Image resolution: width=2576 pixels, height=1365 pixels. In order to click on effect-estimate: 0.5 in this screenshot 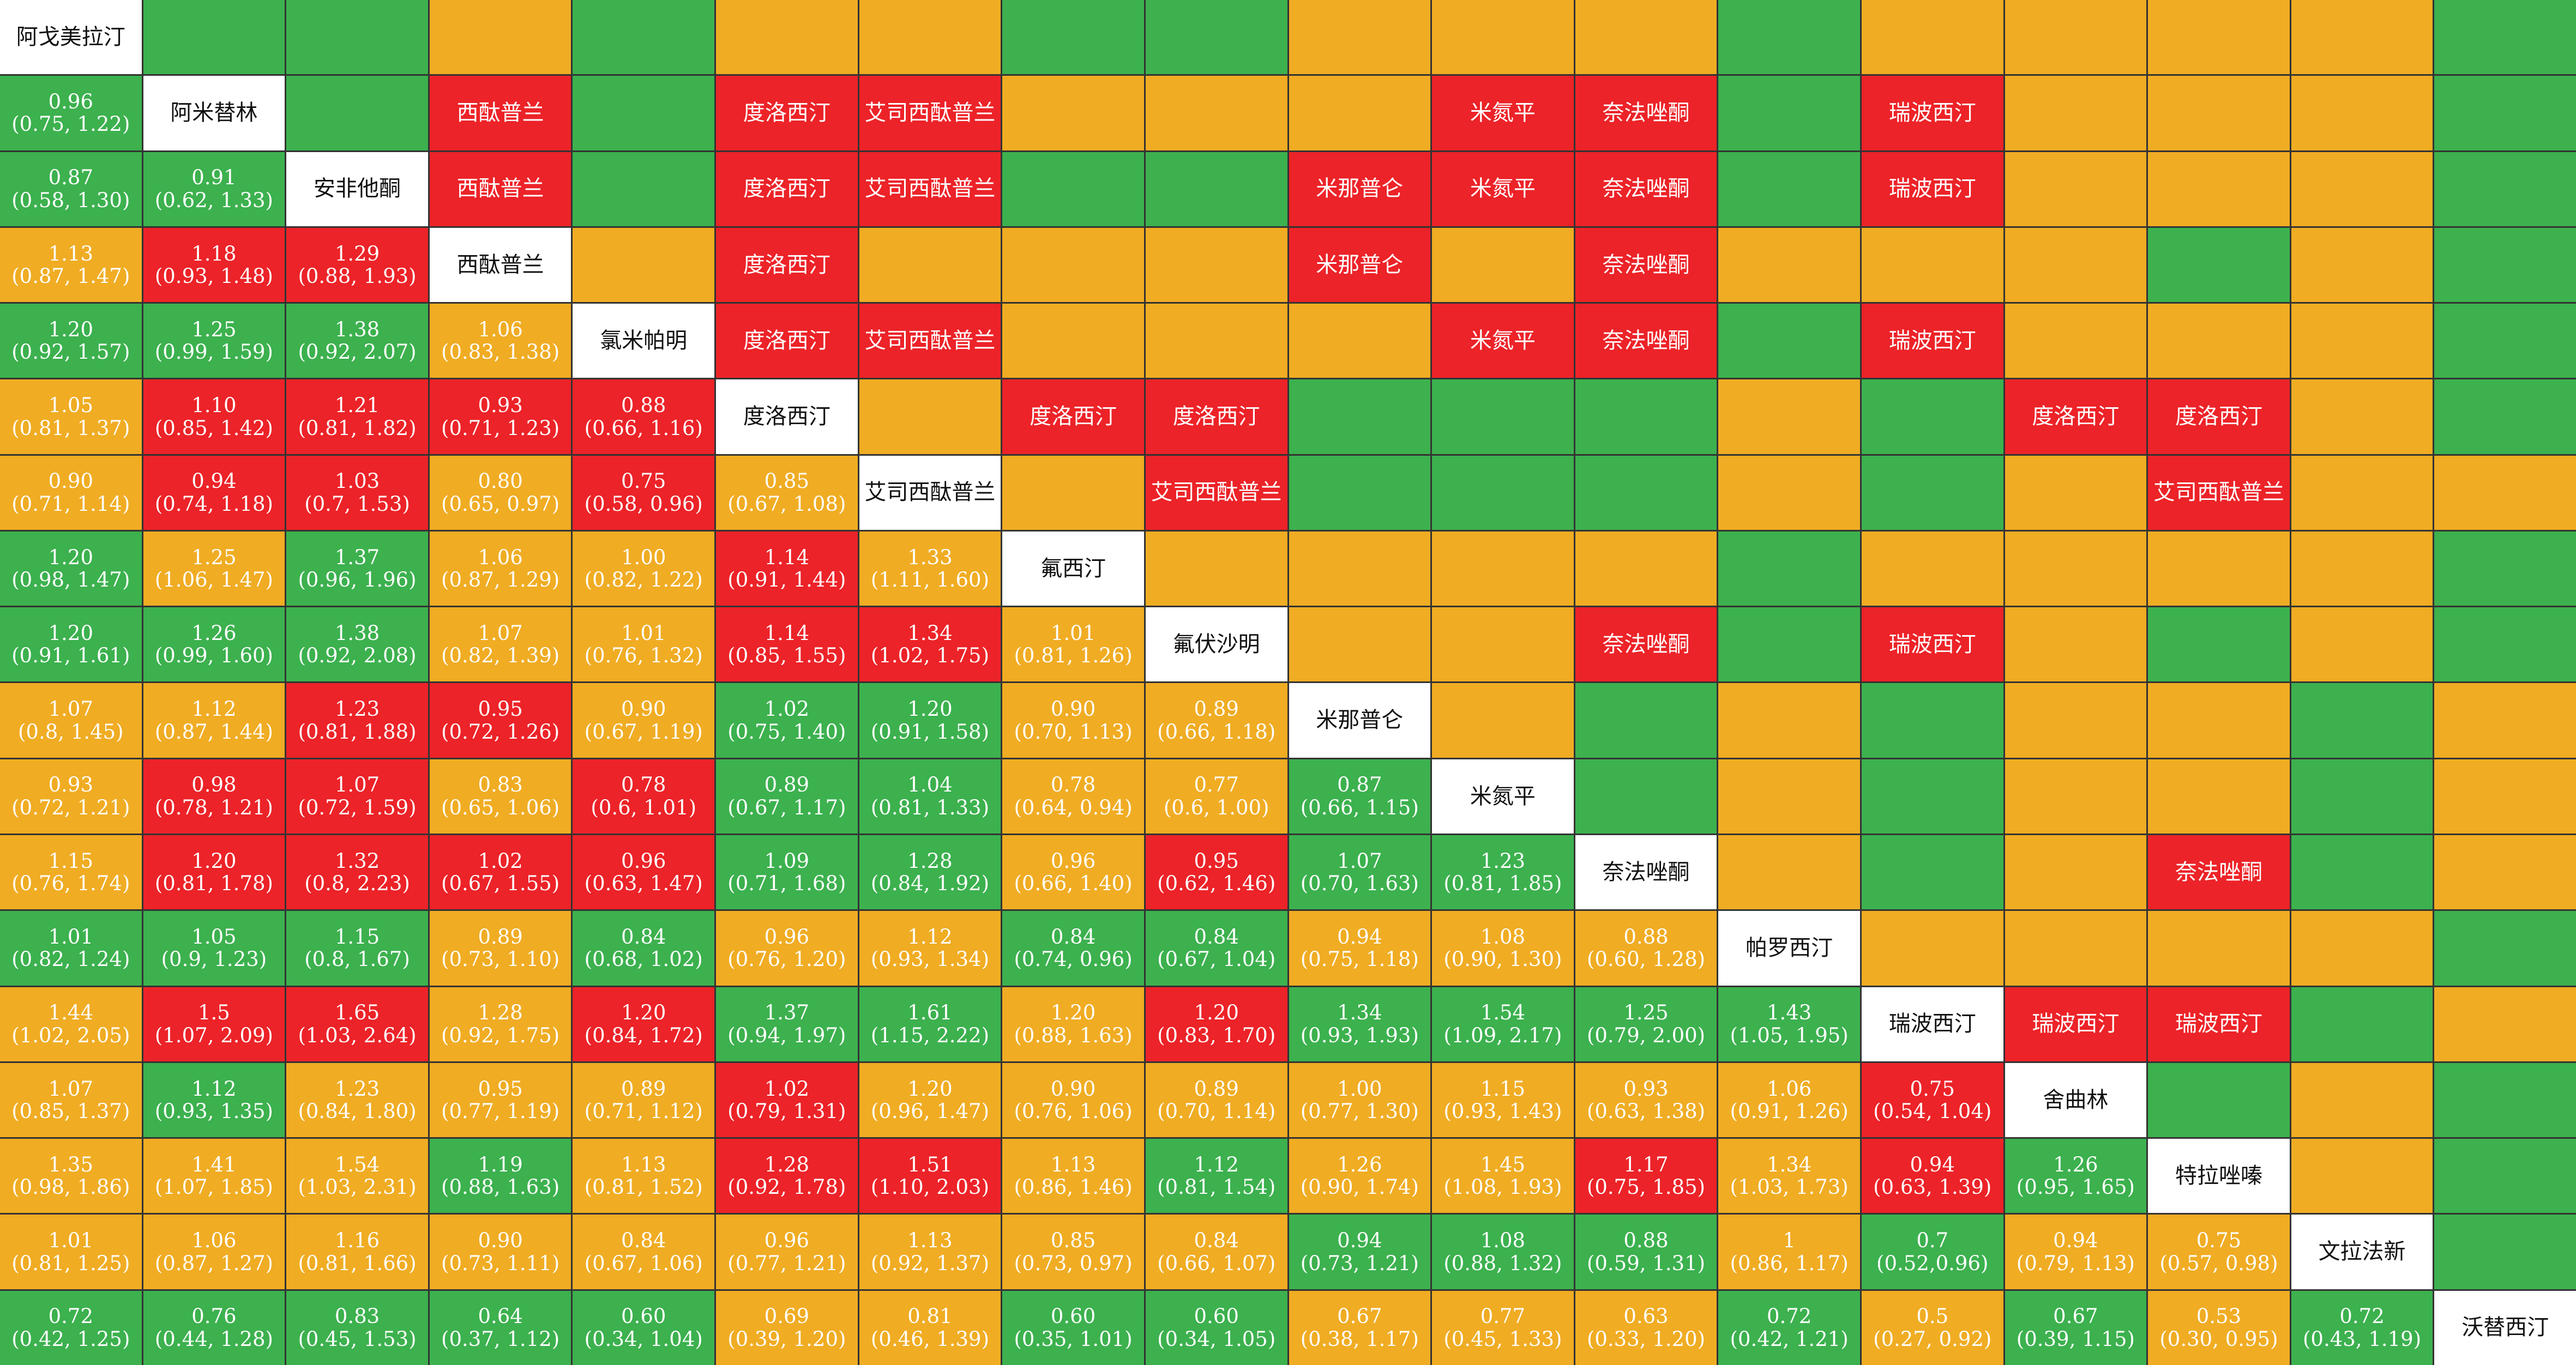, I will do `click(1932, 1316)`.